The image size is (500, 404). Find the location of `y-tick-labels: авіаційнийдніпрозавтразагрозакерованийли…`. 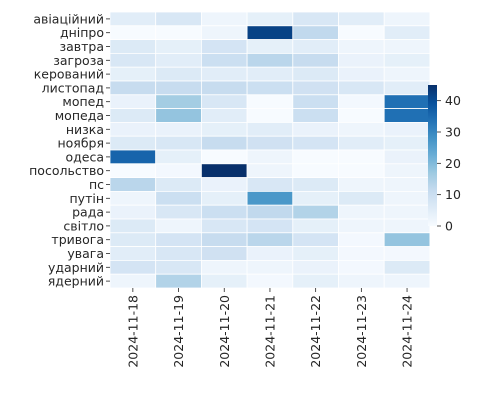

y-tick-labels: авіаційнийдніпрозавтразагрозакерованийли… is located at coordinates (69, 150).